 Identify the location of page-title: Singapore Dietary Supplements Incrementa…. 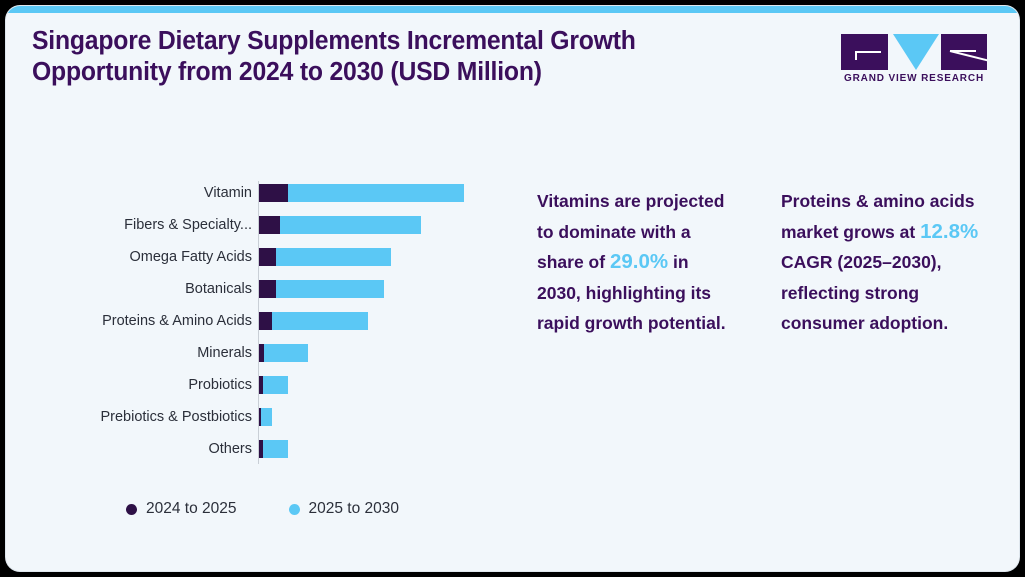
(334, 56).